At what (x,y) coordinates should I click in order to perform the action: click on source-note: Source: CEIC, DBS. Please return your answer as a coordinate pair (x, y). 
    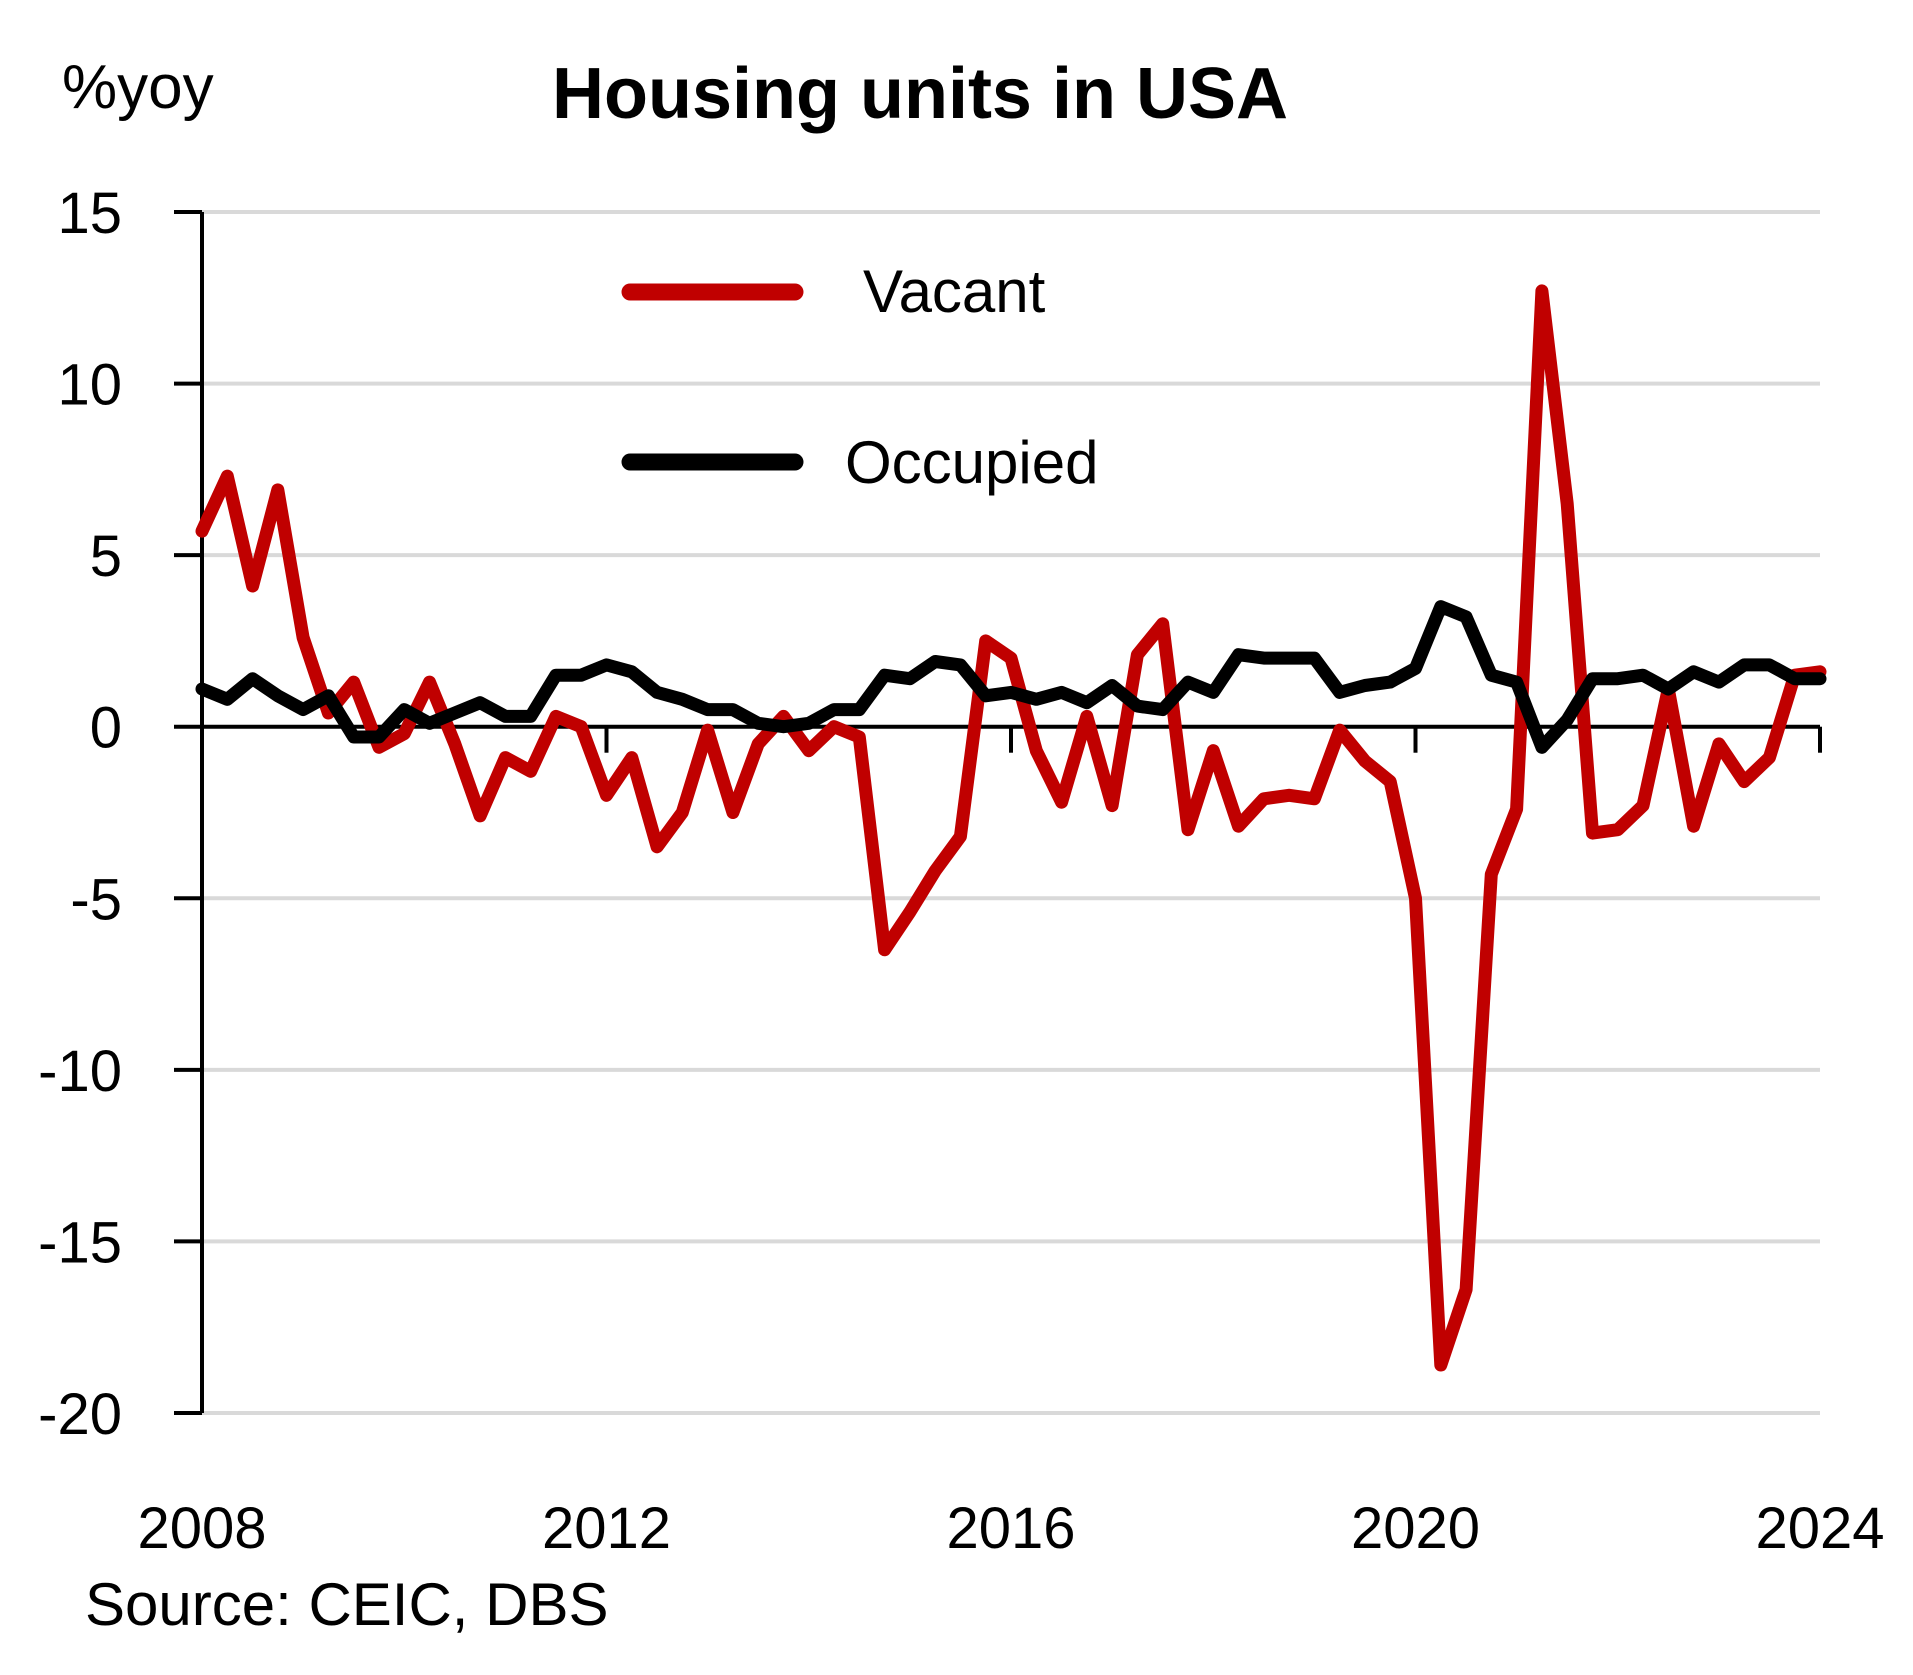
    Looking at the image, I should click on (347, 1604).